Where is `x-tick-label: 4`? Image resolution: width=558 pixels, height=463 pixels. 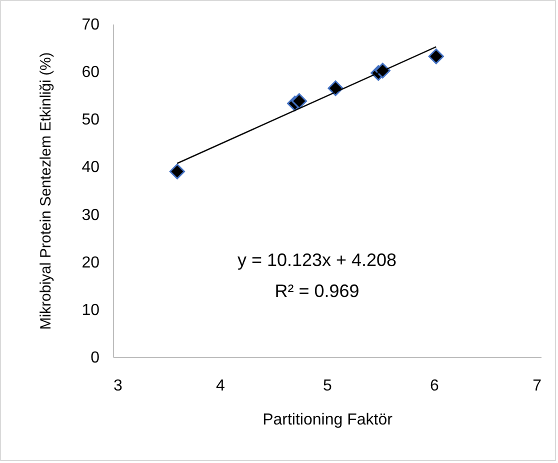 x-tick-label: 4 is located at coordinates (221, 386).